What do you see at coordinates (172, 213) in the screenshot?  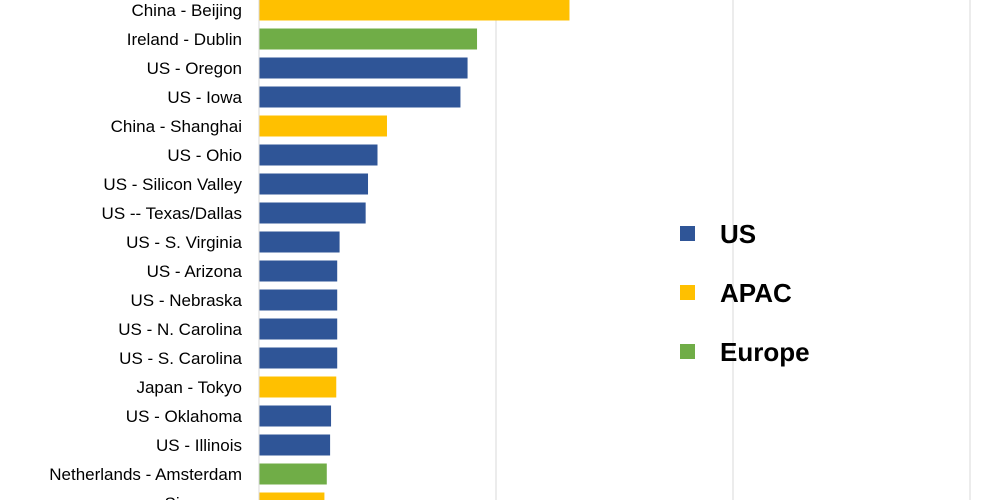 I see `category-label: US -- Texas/Dallas` at bounding box center [172, 213].